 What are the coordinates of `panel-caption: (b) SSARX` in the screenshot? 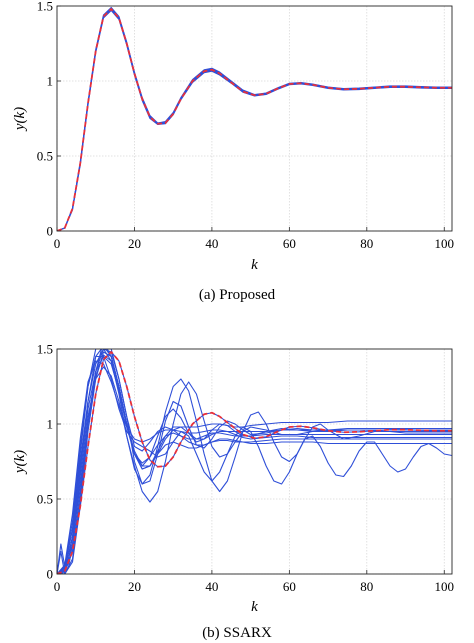 It's located at (237, 633).